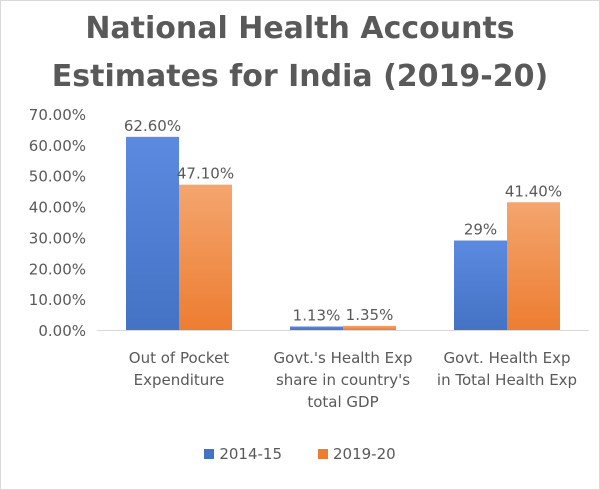 This screenshot has height=490, width=600. I want to click on y-tick-label: 60.00%, so click(57, 146).